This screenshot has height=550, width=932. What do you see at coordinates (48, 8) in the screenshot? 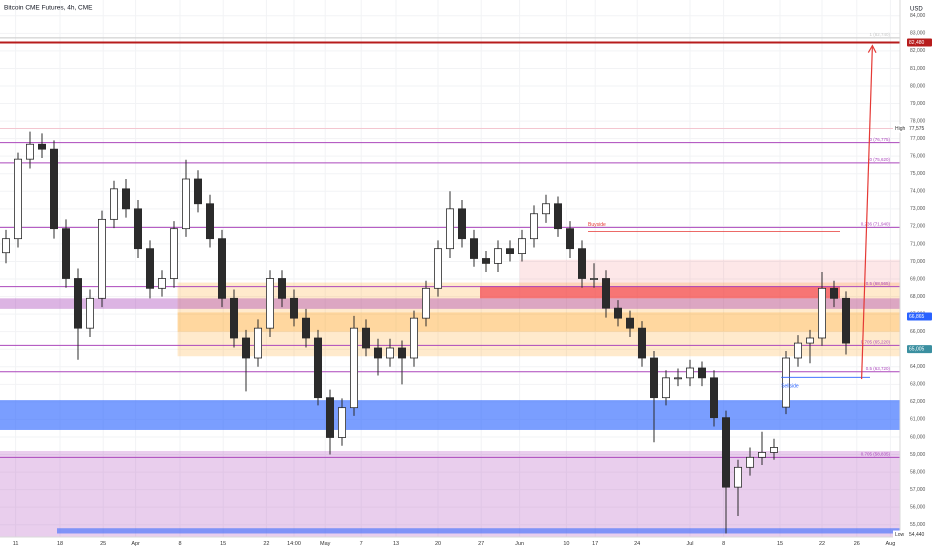
I see `chart-title: Bitcoin CME Futures, 4h, CME` at bounding box center [48, 8].